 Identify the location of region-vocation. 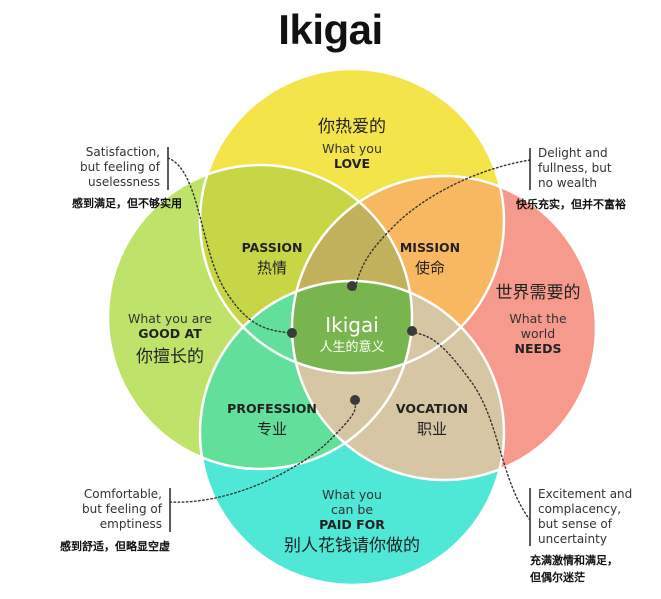
(398, 380).